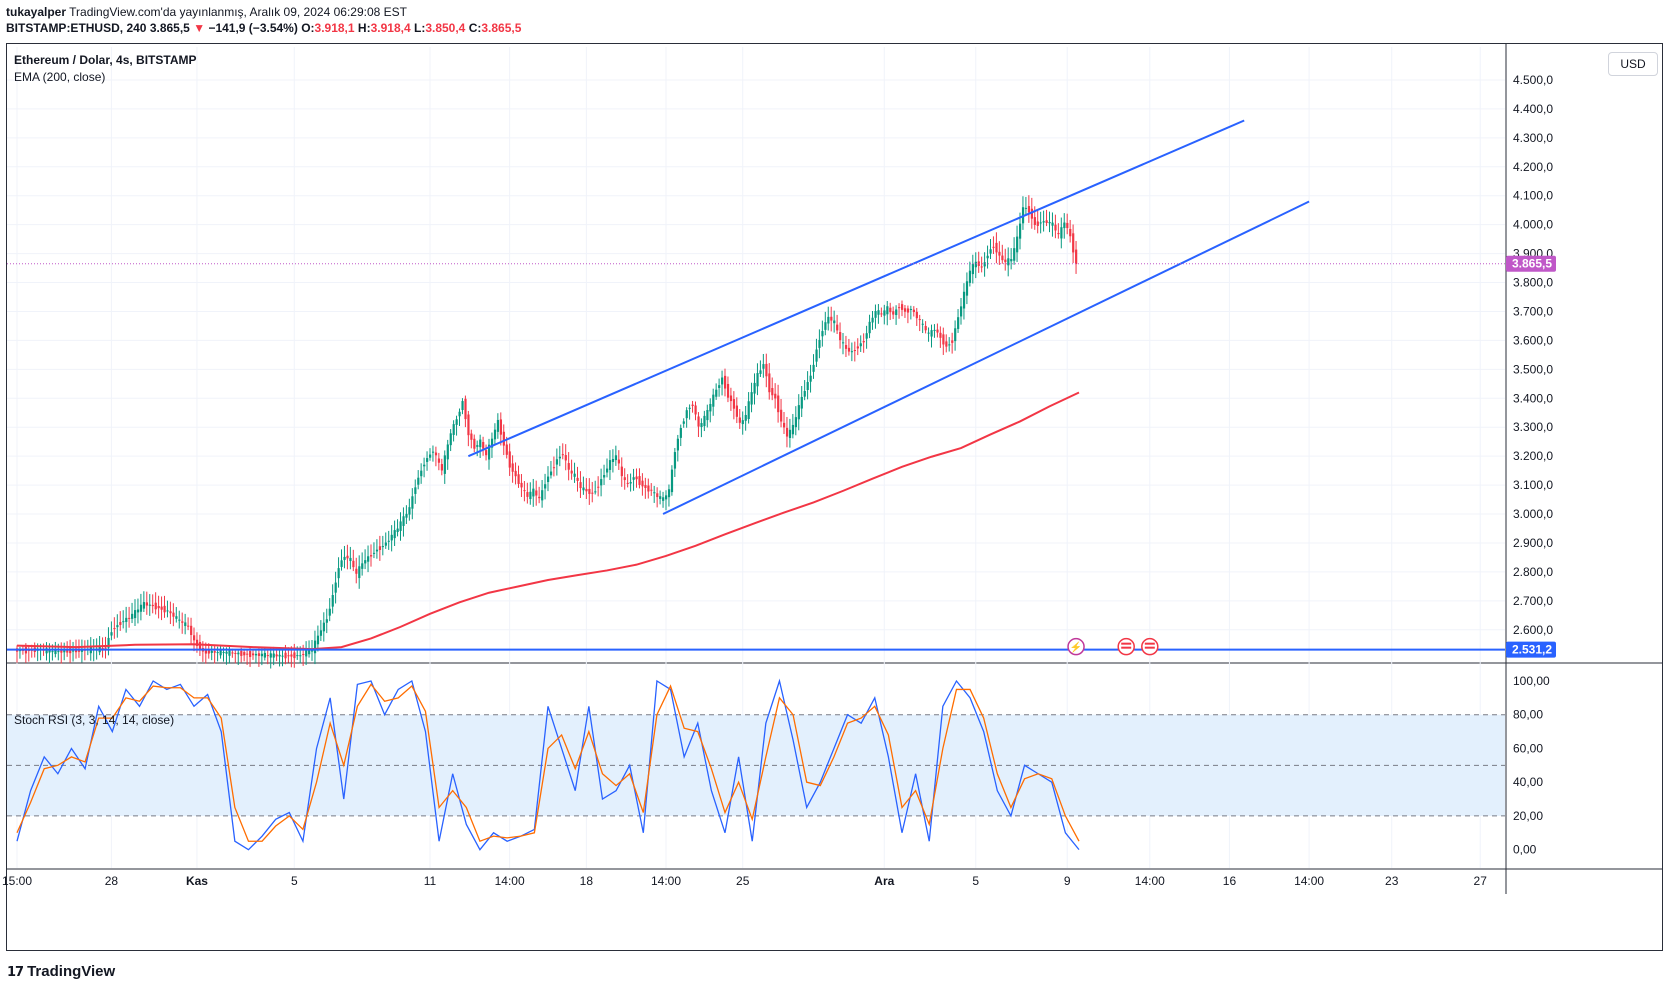  What do you see at coordinates (17, 881) in the screenshot?
I see `time-tick-label: 15:00` at bounding box center [17, 881].